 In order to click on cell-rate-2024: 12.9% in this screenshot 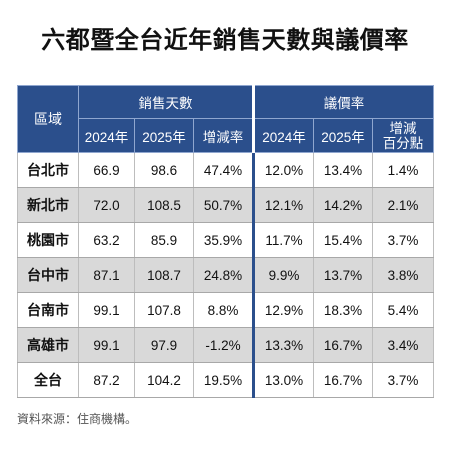, I will do `click(283, 310)`.